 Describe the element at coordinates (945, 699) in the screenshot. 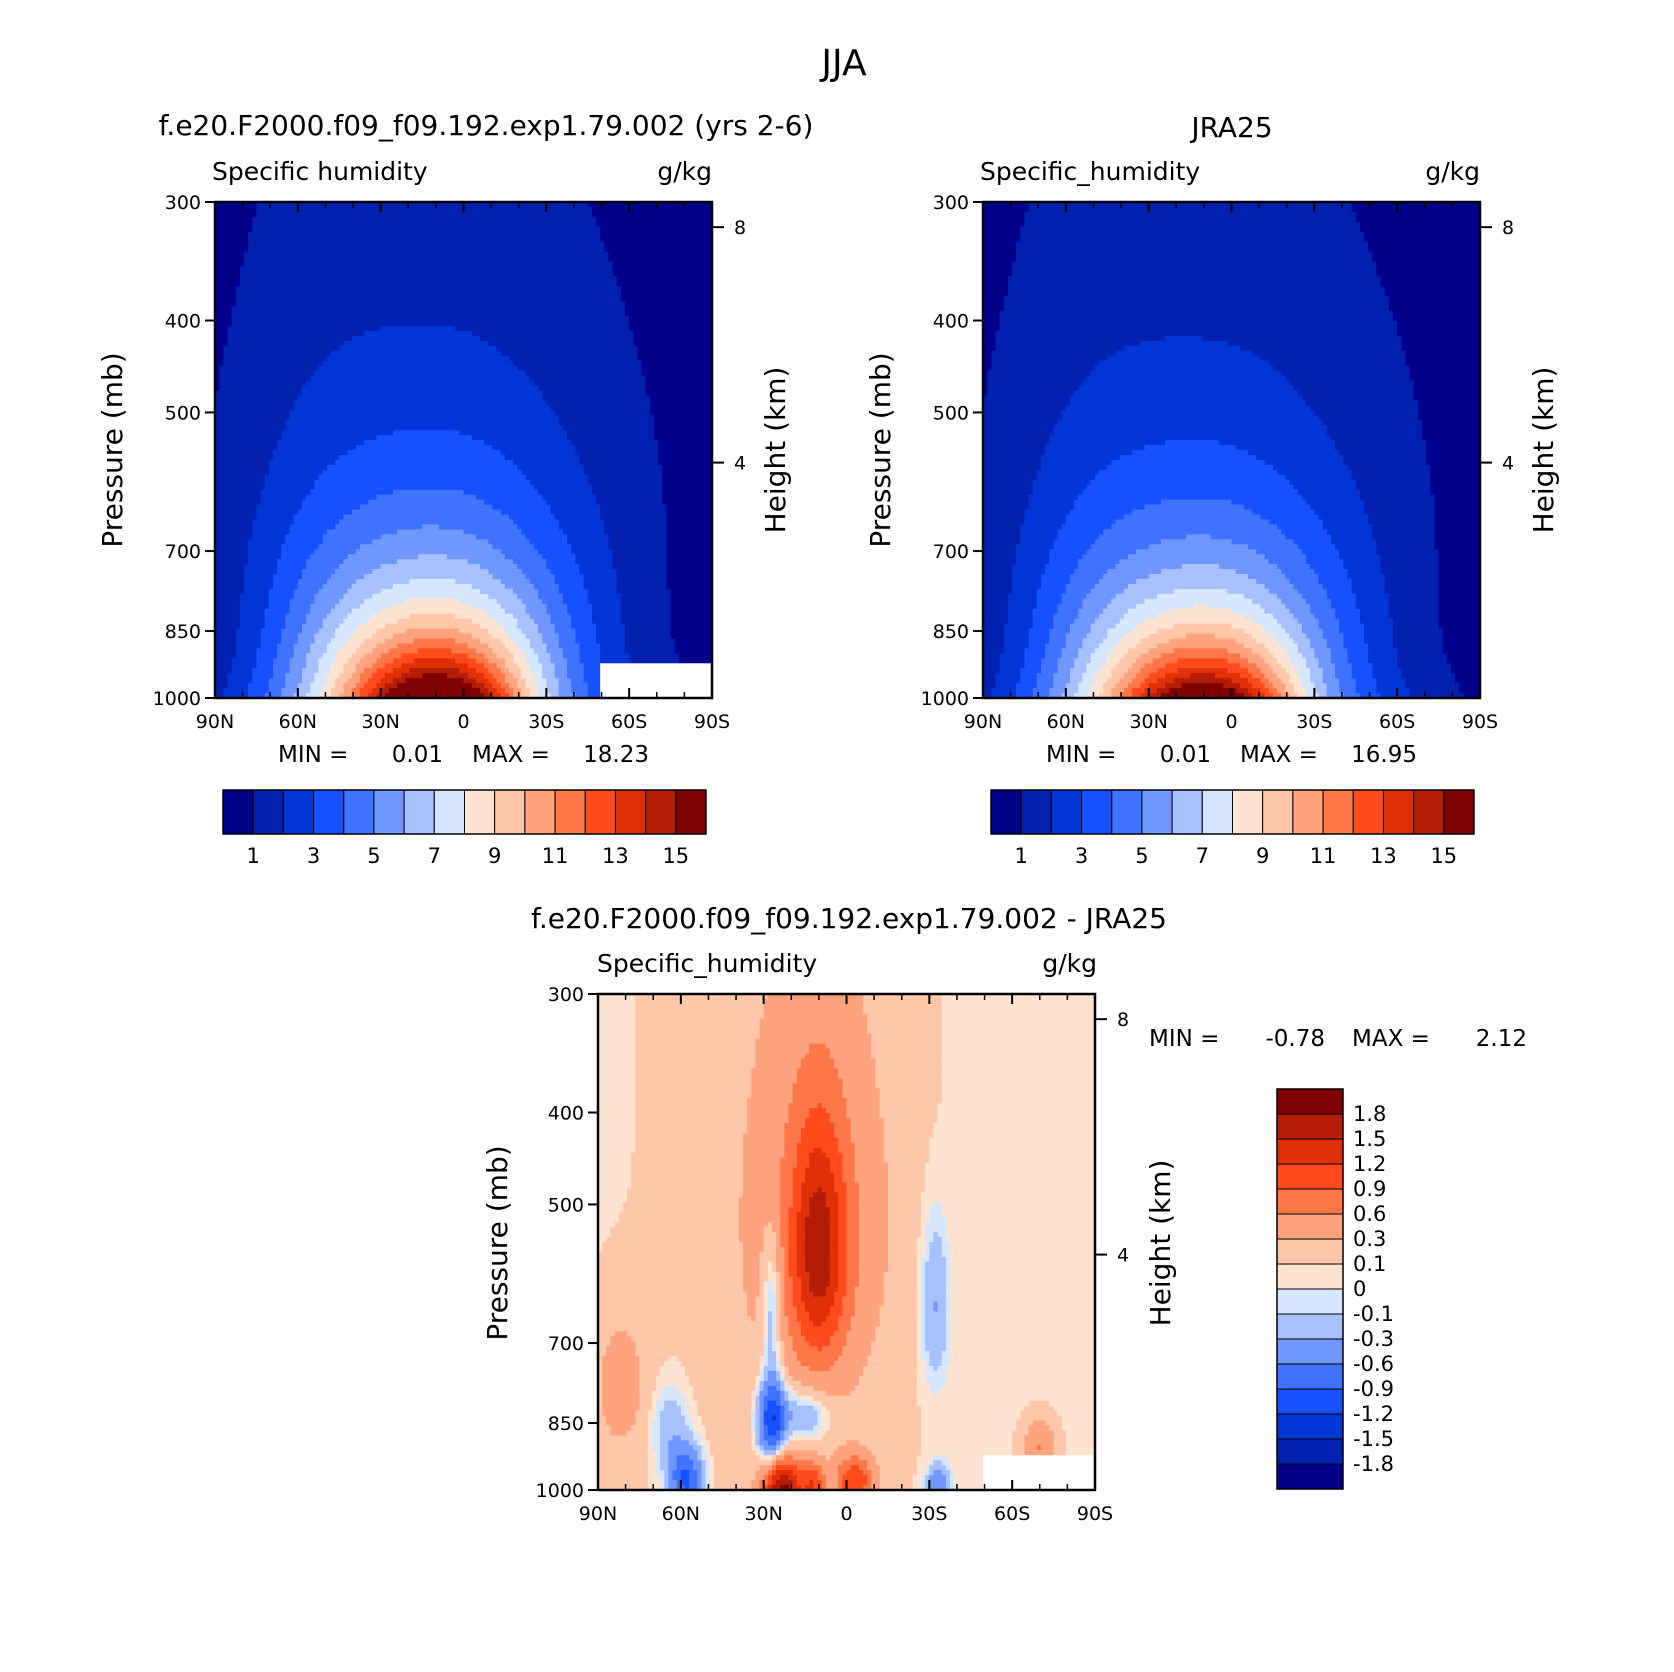

I see `y-tick-label: 1000` at that location.